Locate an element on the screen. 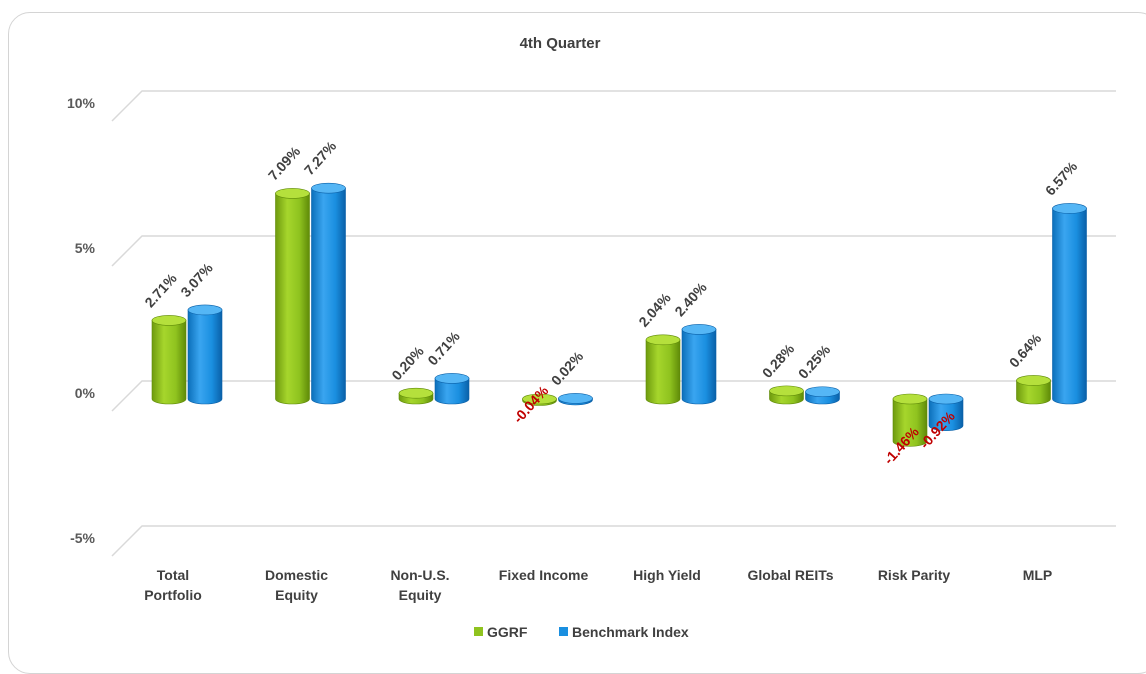  y-tick-label: 0% is located at coordinates (85, 393).